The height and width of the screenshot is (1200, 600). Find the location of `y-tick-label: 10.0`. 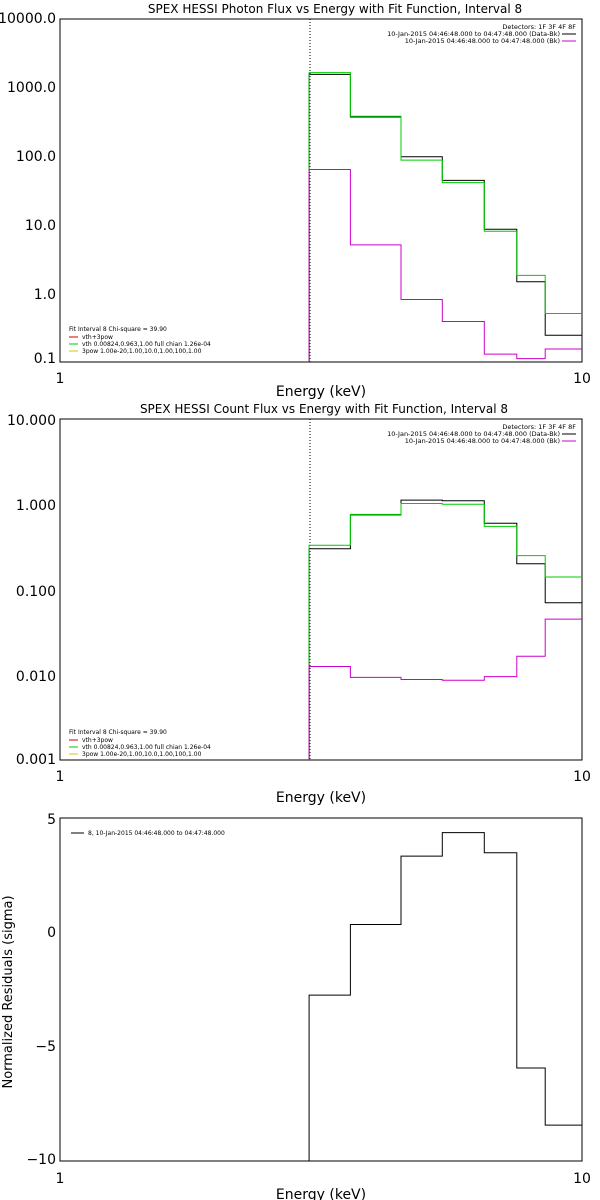

y-tick-label: 10.0 is located at coordinates (40, 226).